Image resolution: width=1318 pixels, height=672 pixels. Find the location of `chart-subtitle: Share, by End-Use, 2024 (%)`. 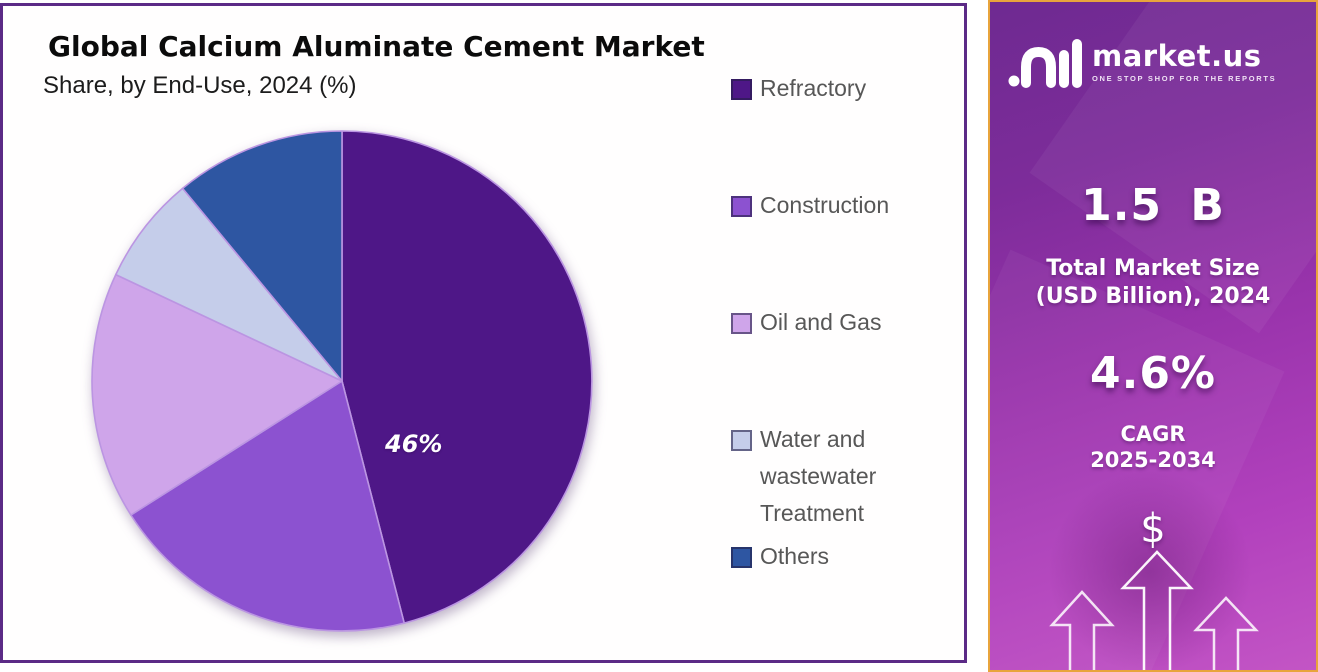

chart-subtitle: Share, by End-Use, 2024 (%) is located at coordinates (200, 85).